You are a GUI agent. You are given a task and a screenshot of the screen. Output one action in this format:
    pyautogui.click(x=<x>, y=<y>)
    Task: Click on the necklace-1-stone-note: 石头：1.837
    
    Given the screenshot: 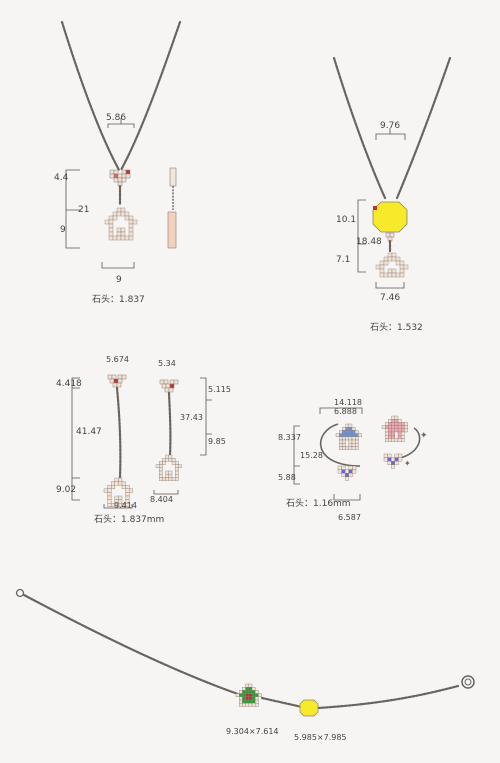 What is the action you would take?
    pyautogui.click(x=118, y=299)
    